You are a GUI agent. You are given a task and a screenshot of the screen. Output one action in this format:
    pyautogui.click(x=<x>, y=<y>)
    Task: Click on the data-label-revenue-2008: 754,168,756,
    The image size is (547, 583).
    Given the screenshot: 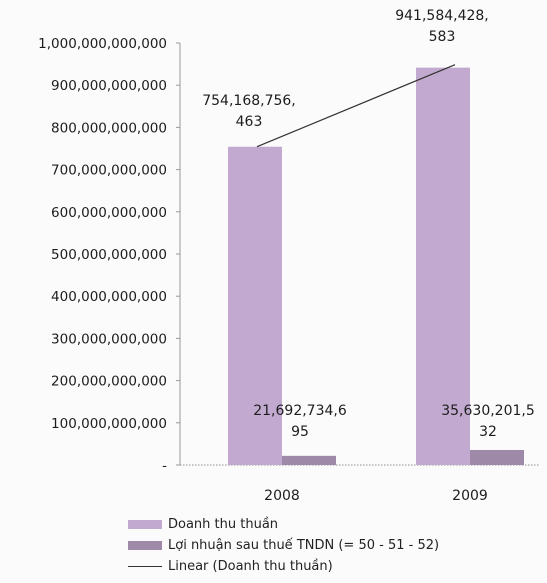 What is the action you would take?
    pyautogui.click(x=249, y=101)
    